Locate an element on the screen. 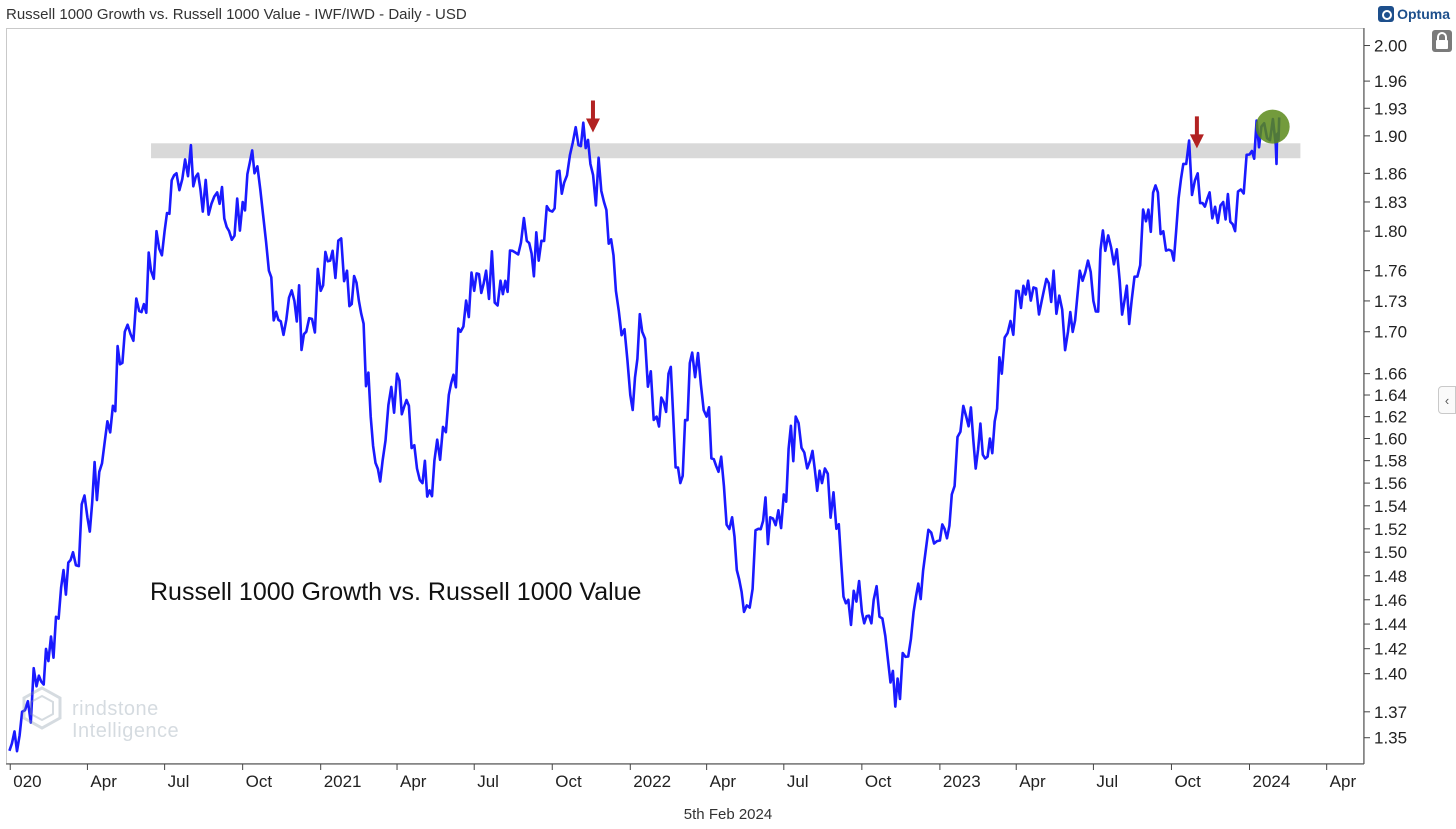 Image resolution: width=1456 pixels, height=829 pixels. y-tick-label: 1.86 is located at coordinates (1390, 173).